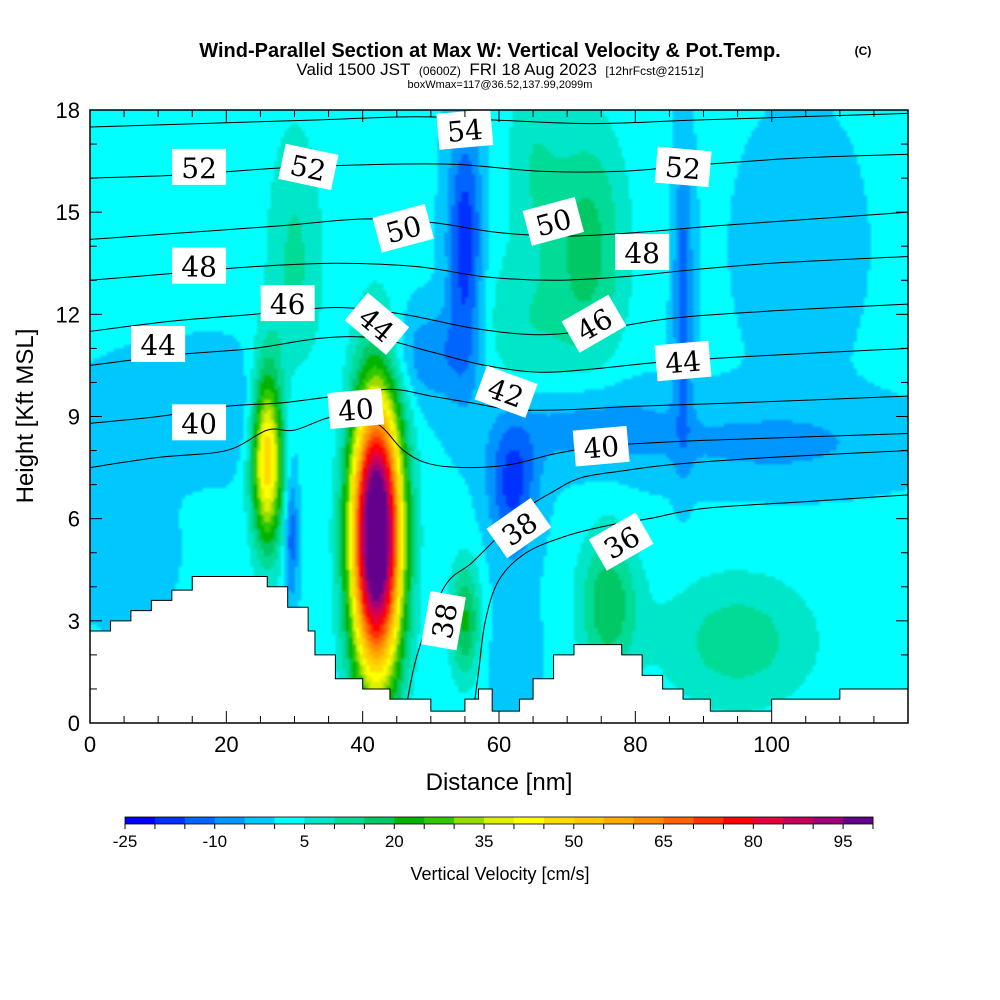 The width and height of the screenshot is (1000, 1000). What do you see at coordinates (863, 51) in the screenshot?
I see `copyright-mark: (C)` at bounding box center [863, 51].